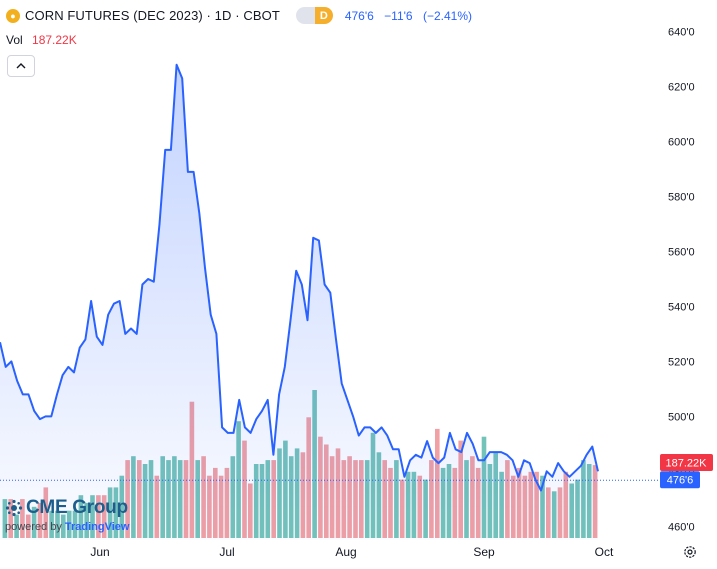  I want to click on x-tick-label: Jun, so click(99, 552).